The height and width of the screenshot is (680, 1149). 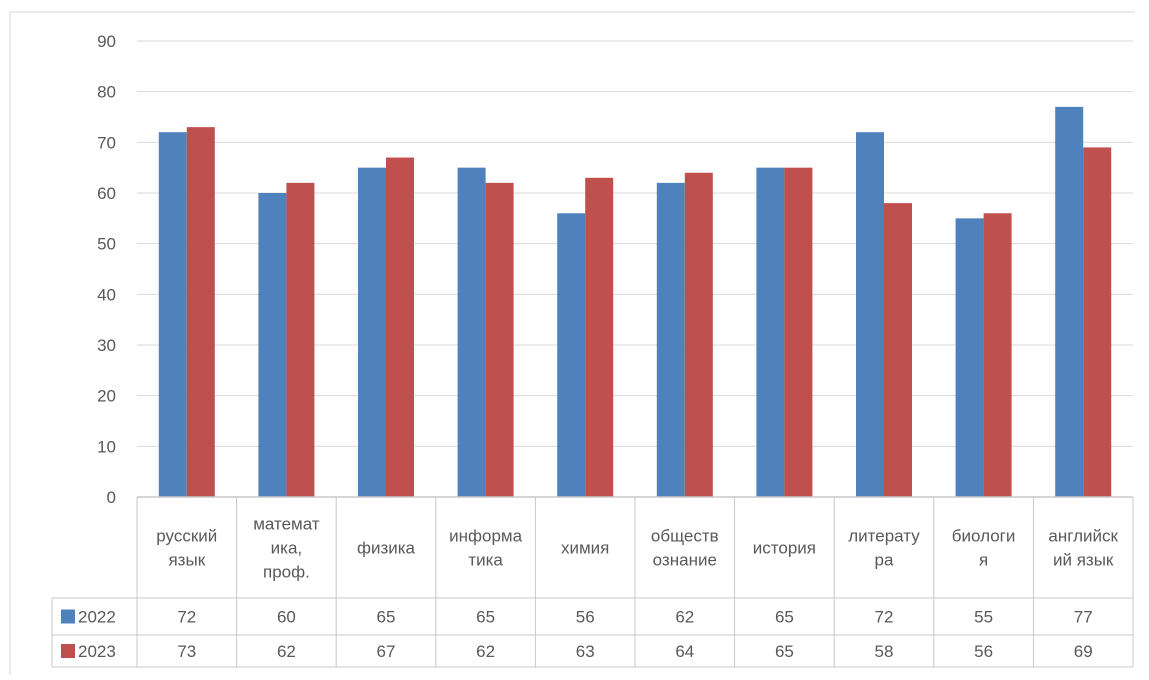 What do you see at coordinates (106, 294) in the screenshot?
I see `y-tick-label: 40` at bounding box center [106, 294].